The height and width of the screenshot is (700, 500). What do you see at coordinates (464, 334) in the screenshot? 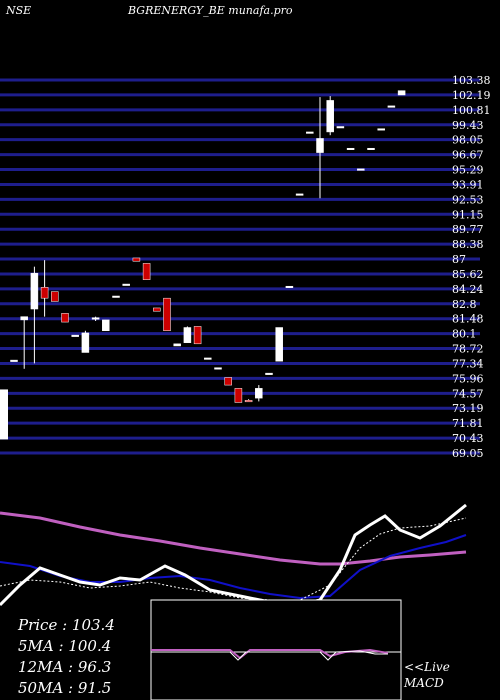
I see `price-tick-label: 80.1` at bounding box center [464, 334].